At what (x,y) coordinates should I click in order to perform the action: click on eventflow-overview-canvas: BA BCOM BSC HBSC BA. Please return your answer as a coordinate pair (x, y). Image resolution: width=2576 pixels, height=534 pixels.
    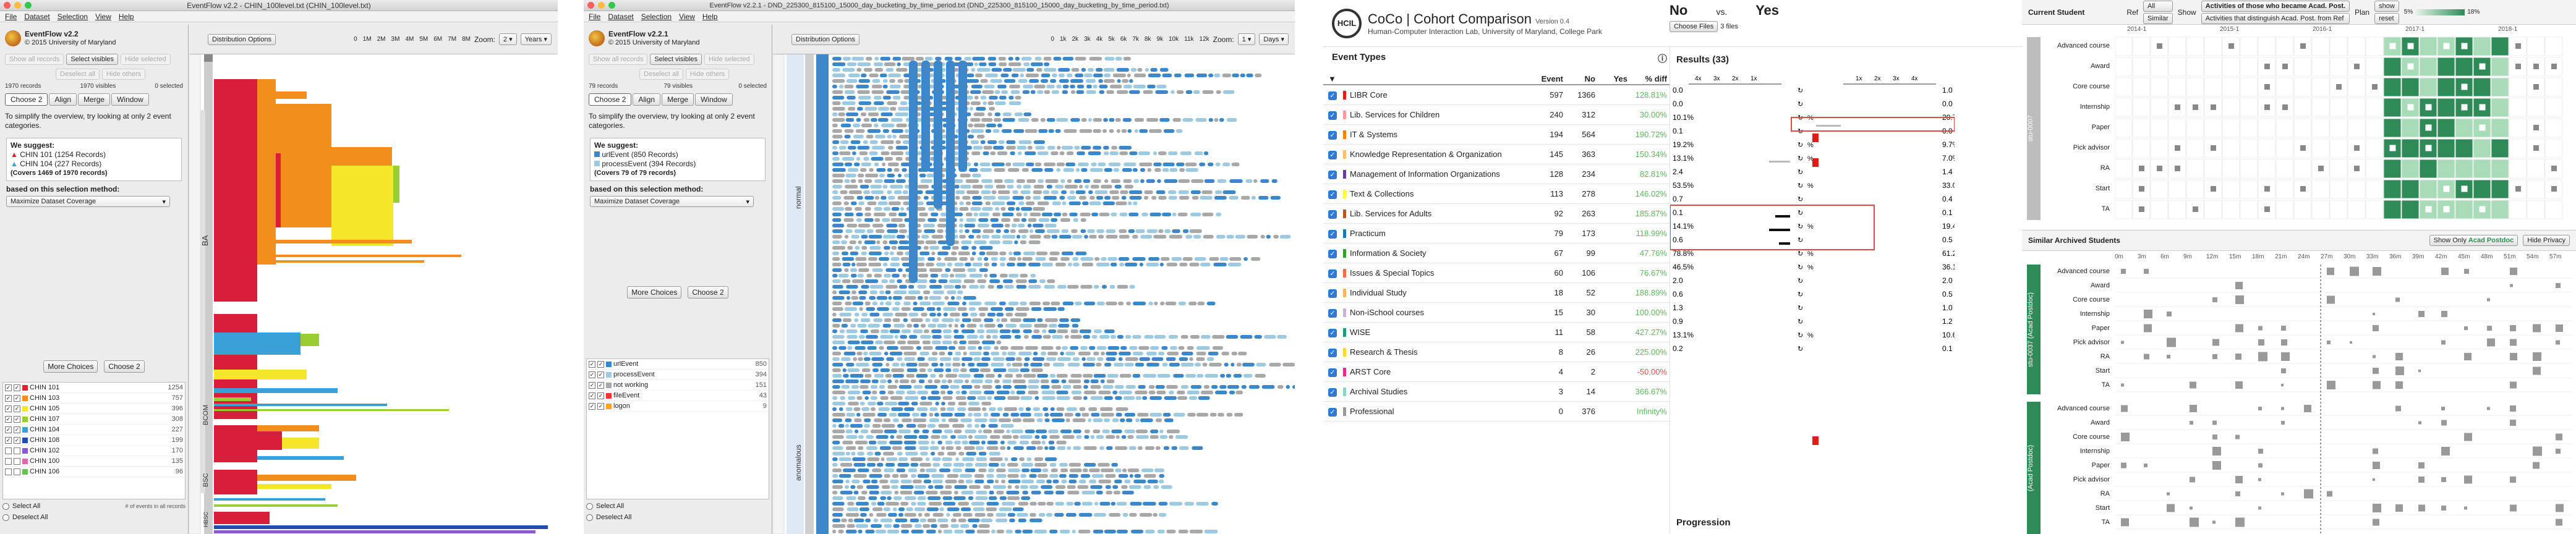
    Looking at the image, I should click on (373, 294).